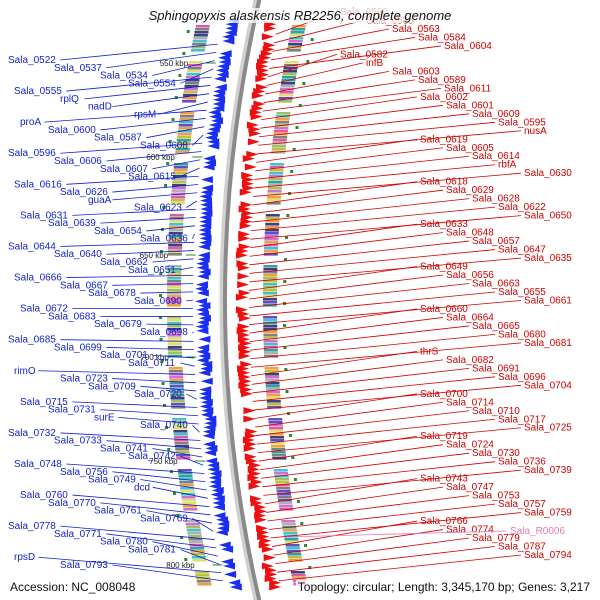  What do you see at coordinates (496, 241) in the screenshot?
I see `gene-label-right: Sala_0657` at bounding box center [496, 241].